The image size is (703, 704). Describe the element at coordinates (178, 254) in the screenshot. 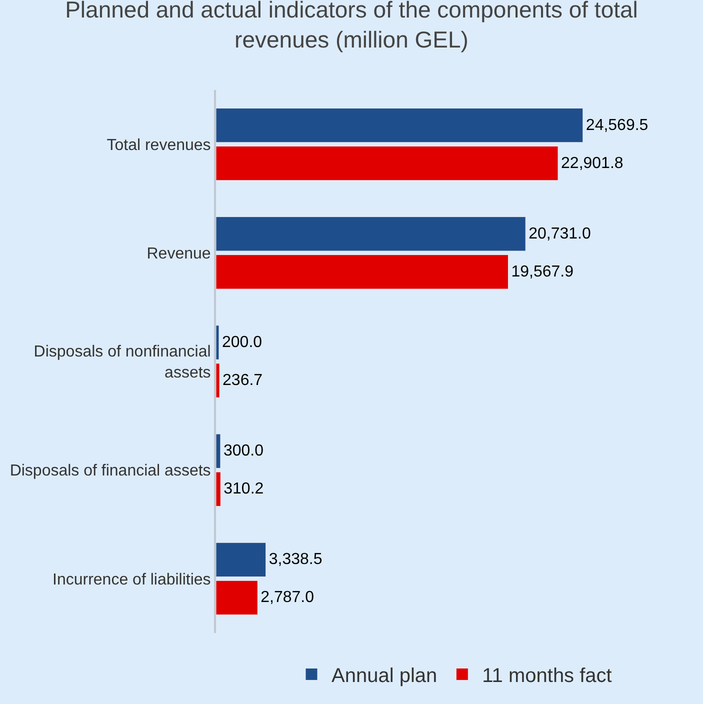

I see `y-tick-label: Revenue` at that location.